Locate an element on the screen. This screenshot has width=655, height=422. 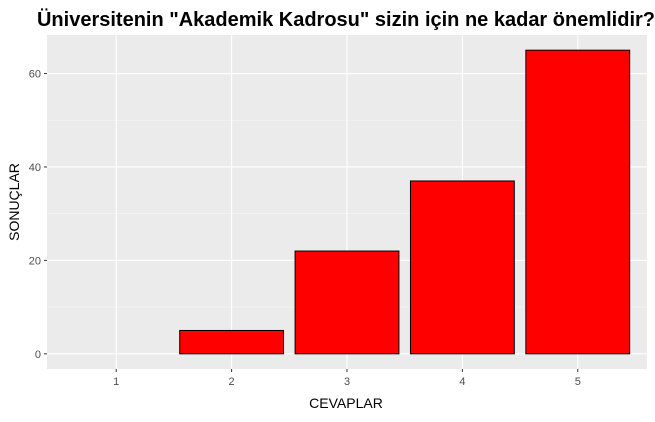
y-tick-label: 0 is located at coordinates (38, 355).